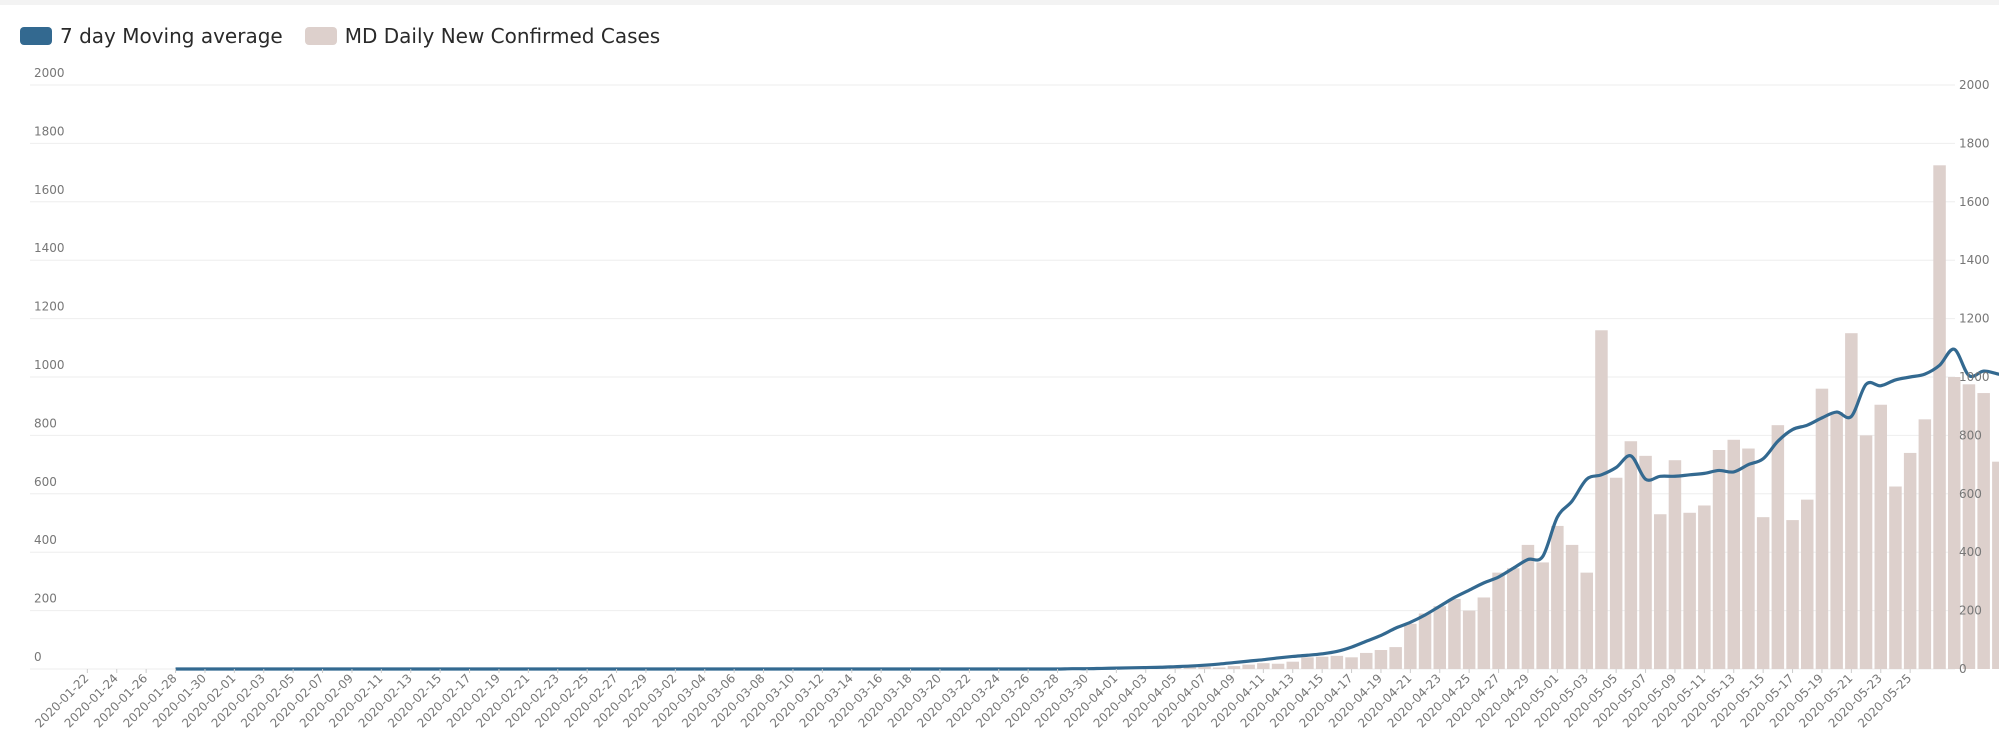 Image resolution: width=1999 pixels, height=749 pixels. I want to click on y-axis-left: 0 200 400 600 800 1000 1200 1400 1600 1800 2000, so click(49, 365).